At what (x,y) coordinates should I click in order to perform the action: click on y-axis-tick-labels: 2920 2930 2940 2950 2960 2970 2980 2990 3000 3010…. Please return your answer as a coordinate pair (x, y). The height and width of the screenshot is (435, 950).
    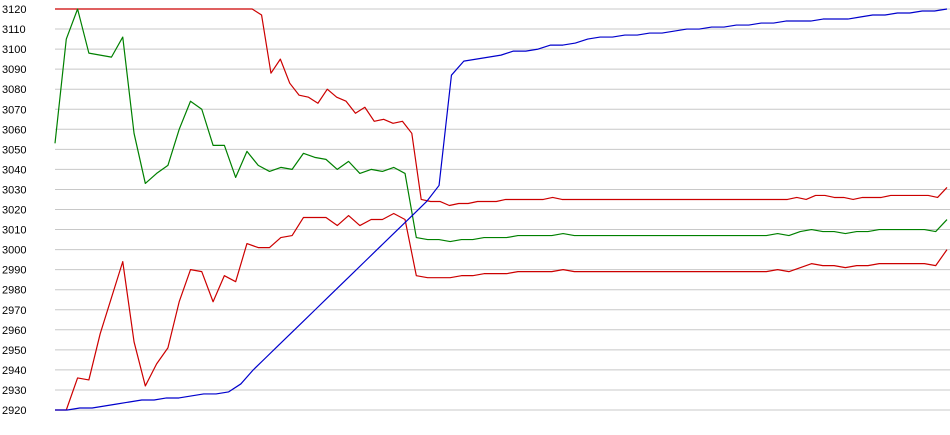
    Looking at the image, I should click on (14, 210).